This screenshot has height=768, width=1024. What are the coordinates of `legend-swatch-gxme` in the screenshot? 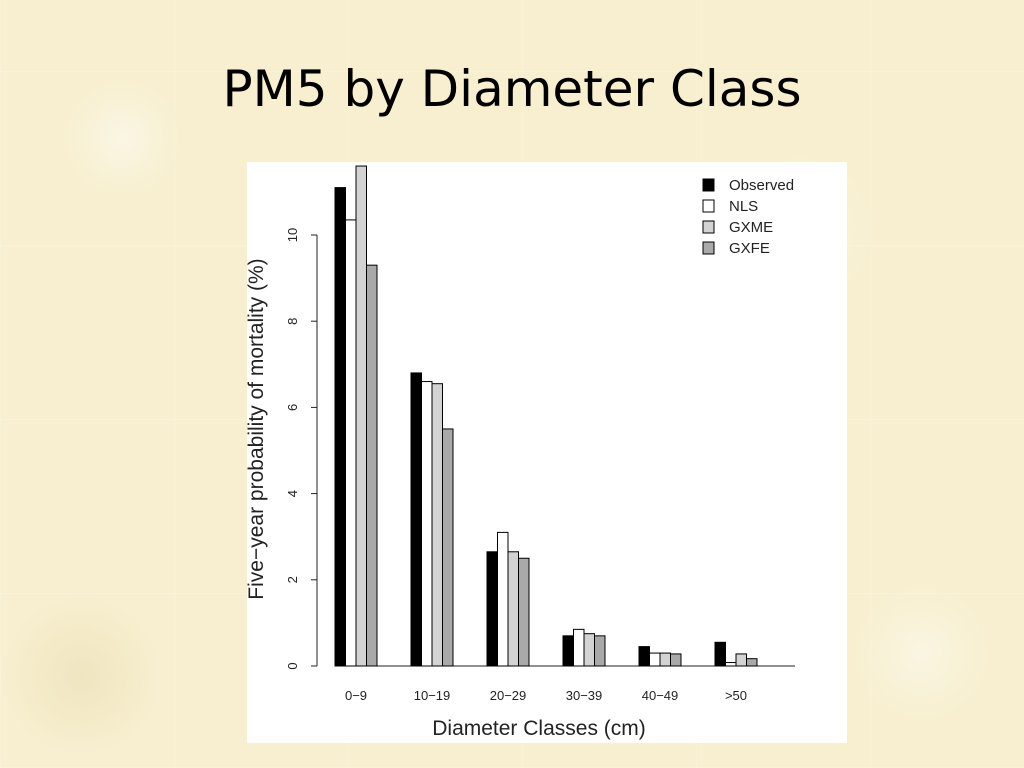 It's located at (708, 227).